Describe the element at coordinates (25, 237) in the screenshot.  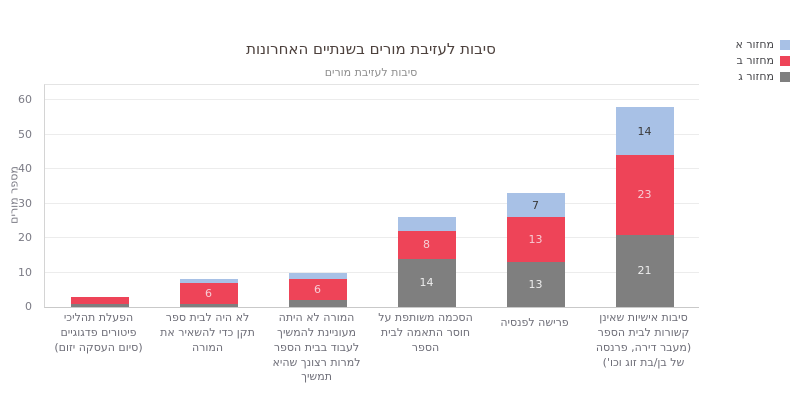
I see `y-tick-label-20: 20` at that location.